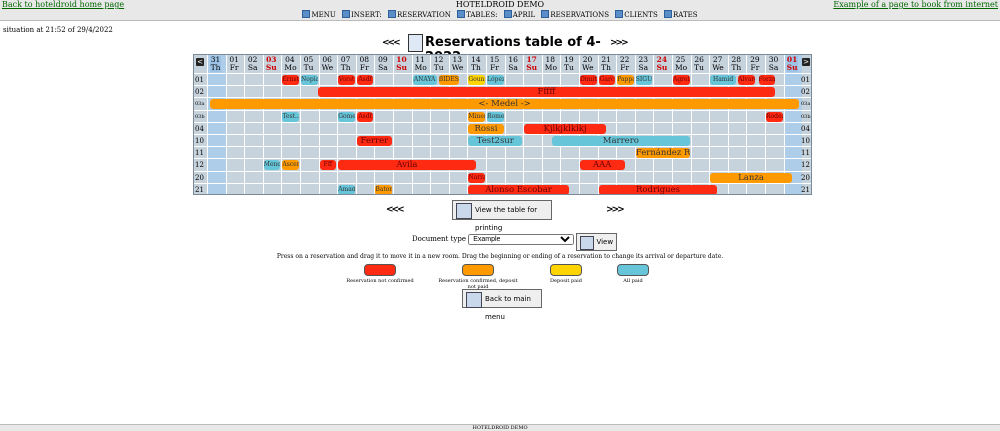 The height and width of the screenshot is (431, 1000). What do you see at coordinates (504, 104) in the screenshot?
I see `reservation-block: <- Medel ->` at bounding box center [504, 104].